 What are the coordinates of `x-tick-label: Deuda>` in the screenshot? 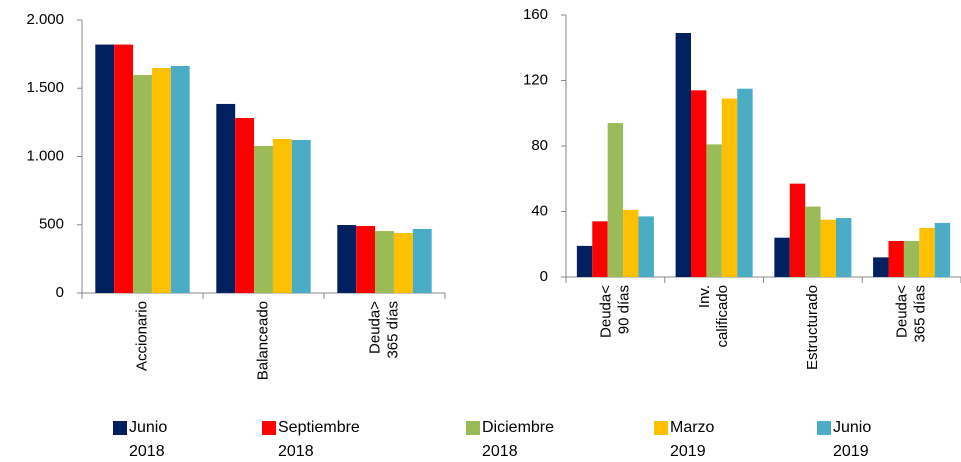 It's located at (374, 327).